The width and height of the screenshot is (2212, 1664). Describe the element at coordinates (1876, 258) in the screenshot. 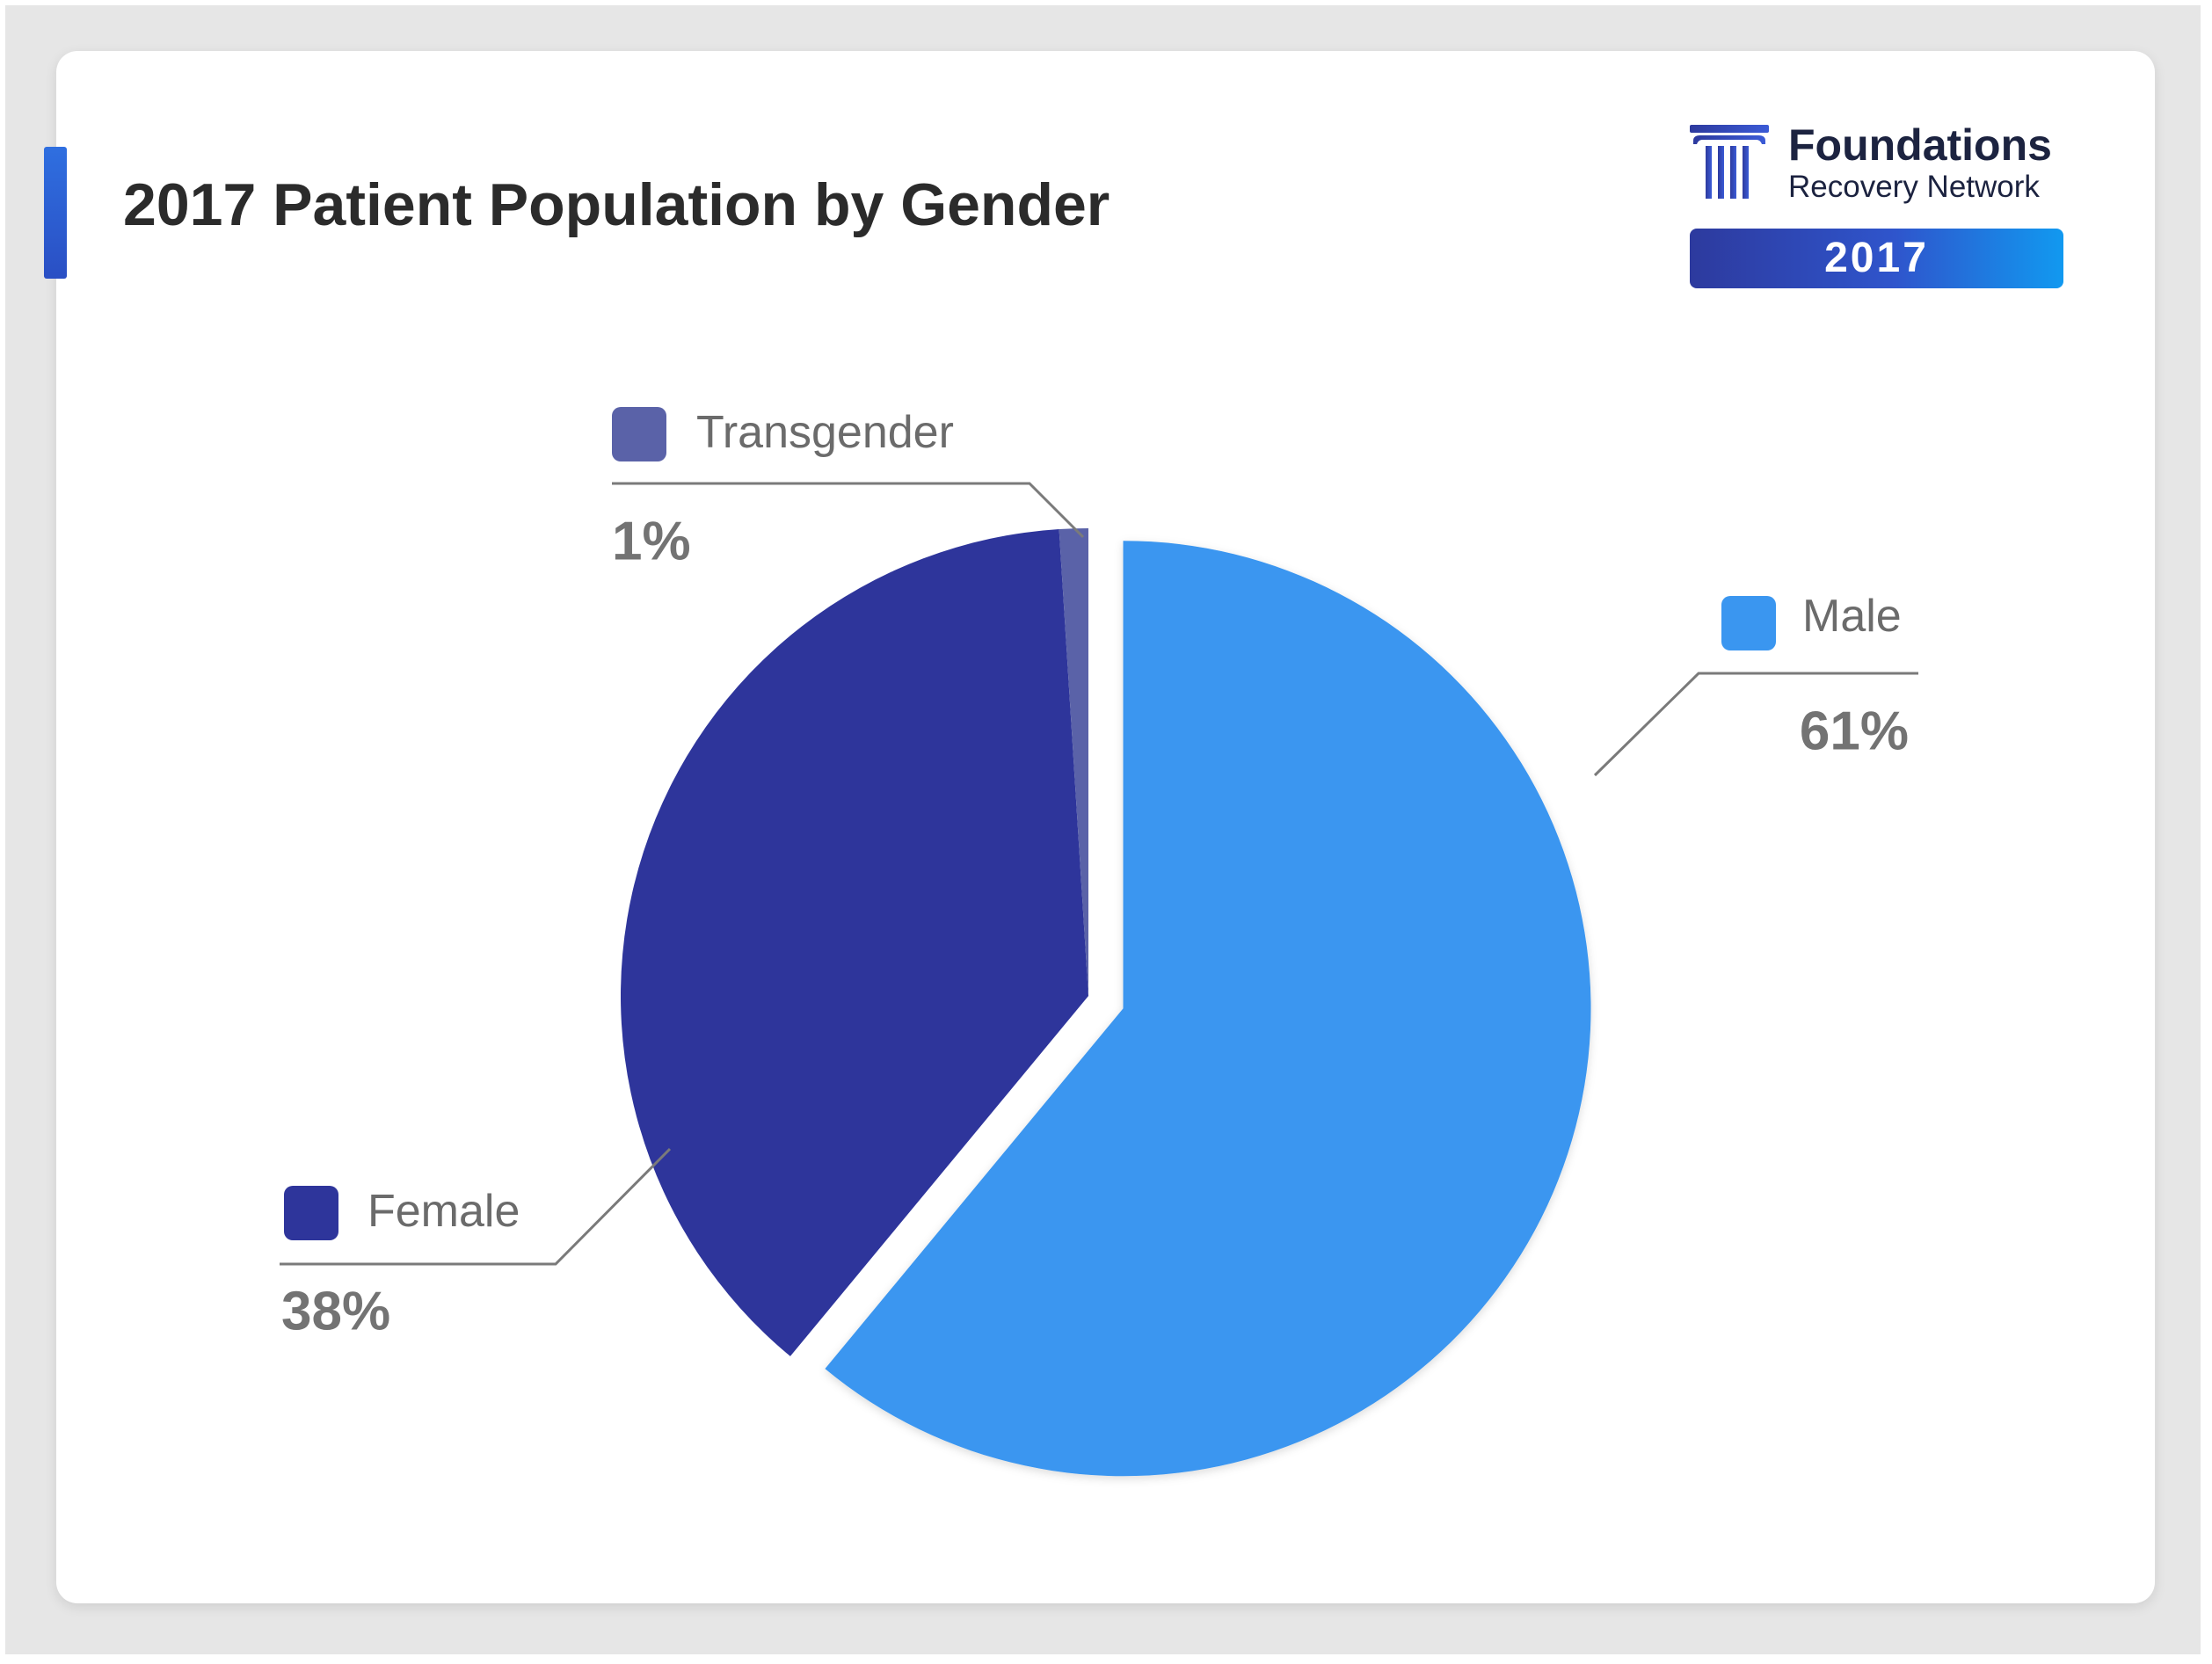

I see `year-badge: 2017` at that location.